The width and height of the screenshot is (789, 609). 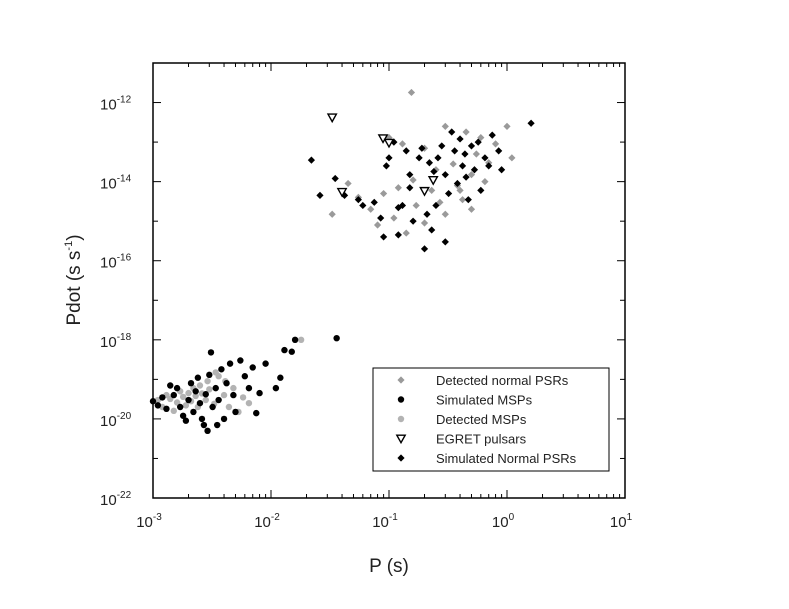 I want to click on x-tick-label: 10⁻², so click(x=267, y=521).